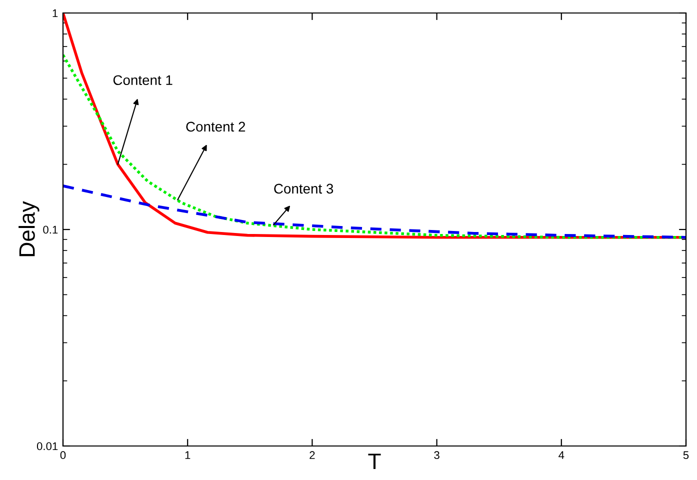  I want to click on line-series, so click(374, 211).